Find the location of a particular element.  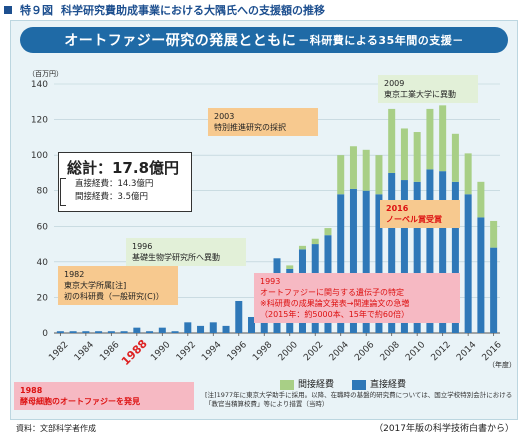

legend-direct-label: 直接経費 is located at coordinates (388, 385).